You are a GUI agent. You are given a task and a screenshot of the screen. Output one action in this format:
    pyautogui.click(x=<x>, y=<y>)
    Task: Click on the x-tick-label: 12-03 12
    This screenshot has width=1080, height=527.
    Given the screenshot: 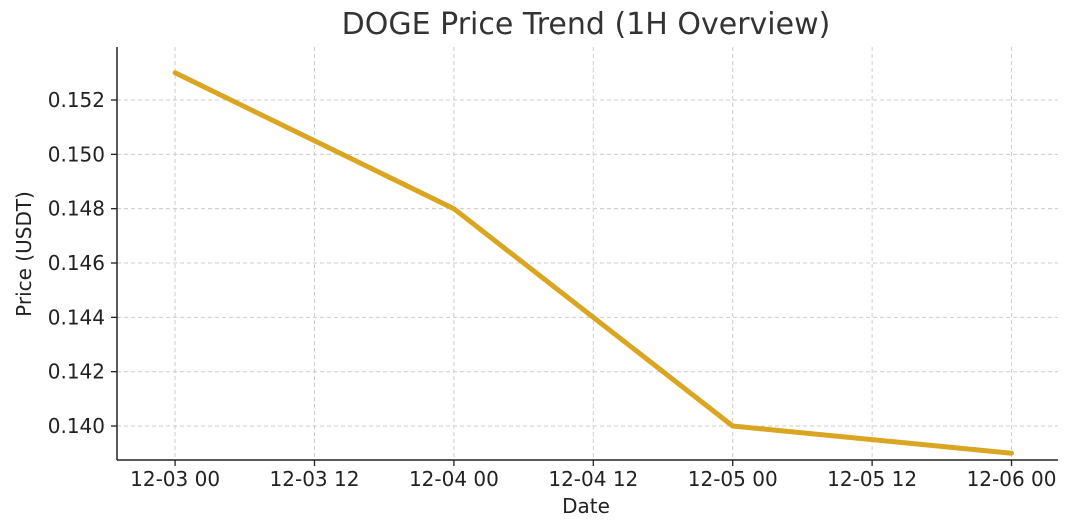 What is the action you would take?
    pyautogui.click(x=315, y=479)
    